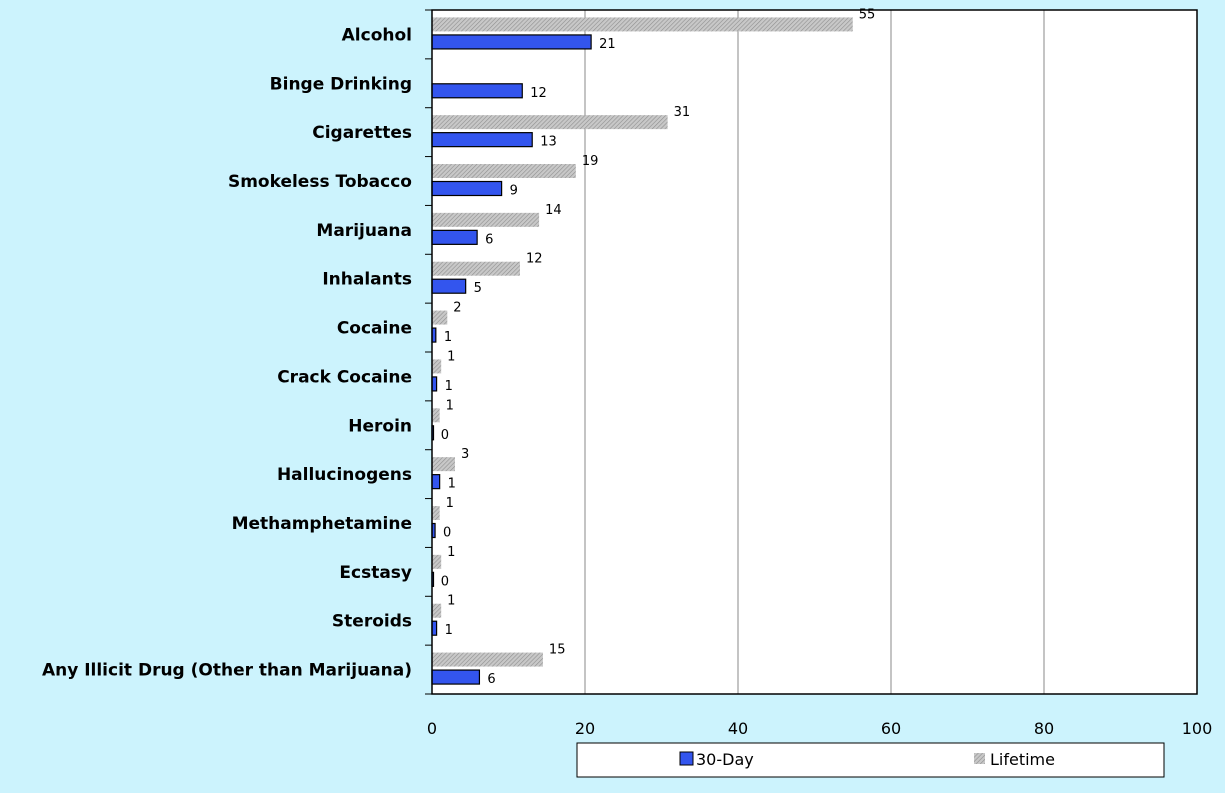  Describe the element at coordinates (1022, 759) in the screenshot. I see `legend-label-lifetime: Lifetime` at that location.